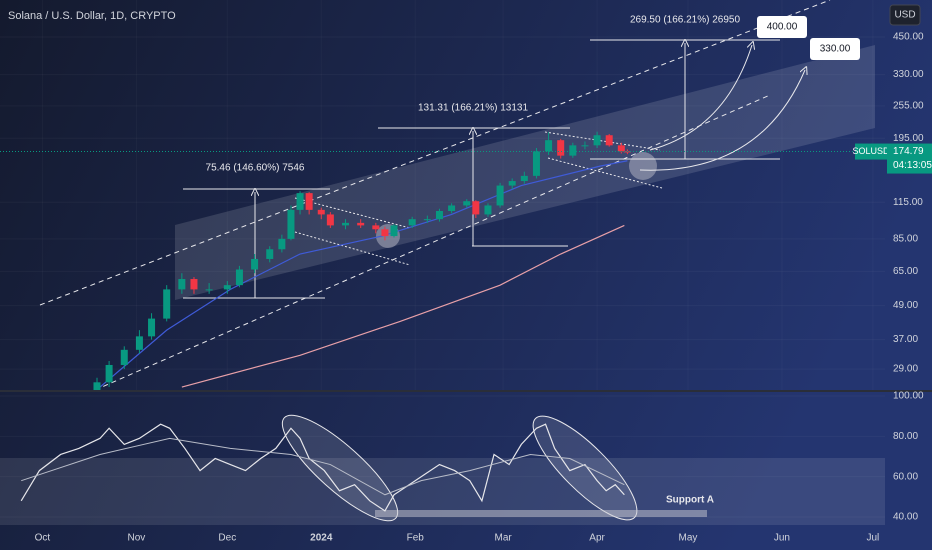 This screenshot has width=932, height=550. I want to click on symbol-box, so click(871, 151).